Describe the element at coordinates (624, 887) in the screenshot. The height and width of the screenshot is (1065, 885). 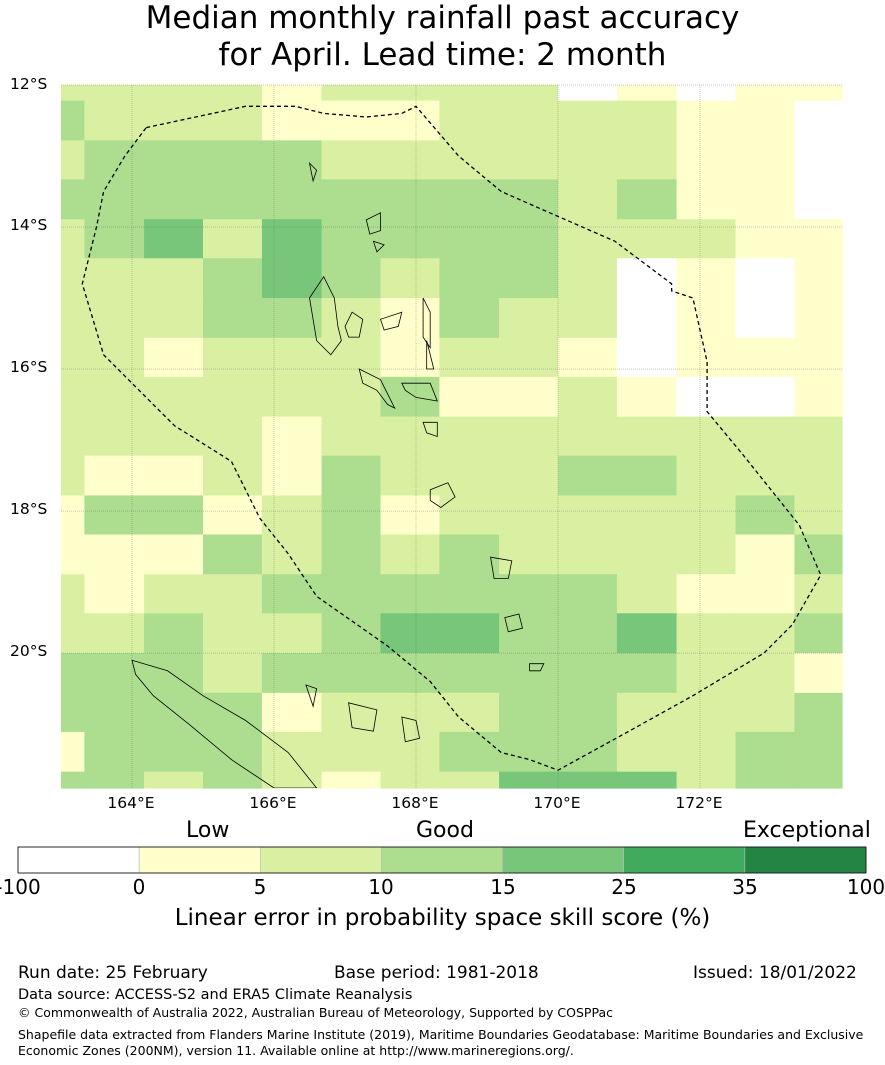
I see `colorbar-tick: 25` at that location.